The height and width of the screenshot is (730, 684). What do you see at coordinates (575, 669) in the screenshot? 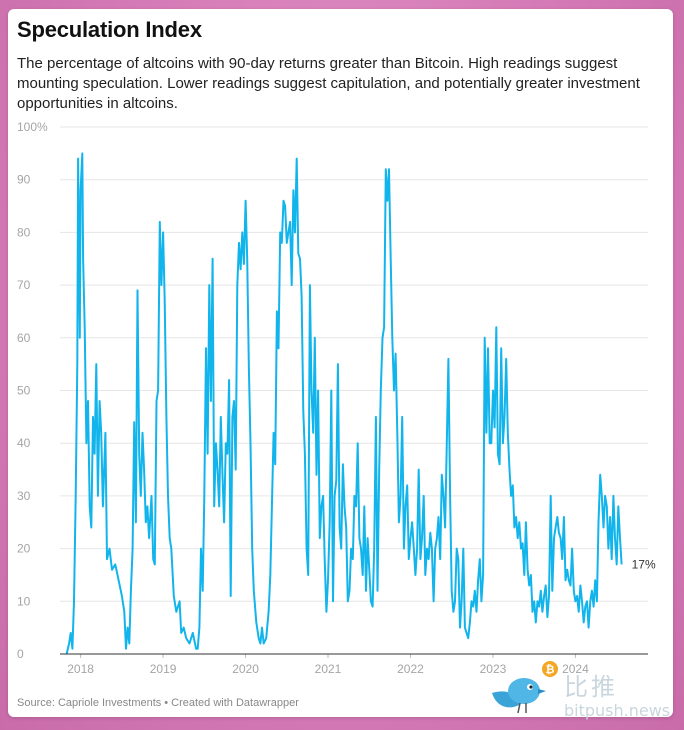
I see `x-tick-label: 2024` at bounding box center [575, 669].